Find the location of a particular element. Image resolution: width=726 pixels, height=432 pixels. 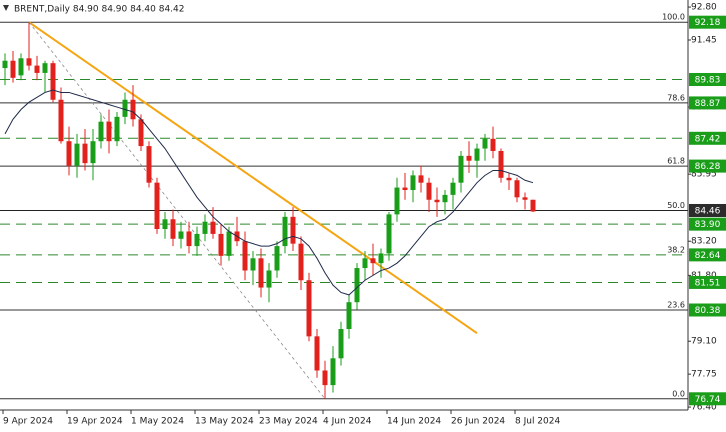

level-box-label: 89.83 is located at coordinates (708, 81).